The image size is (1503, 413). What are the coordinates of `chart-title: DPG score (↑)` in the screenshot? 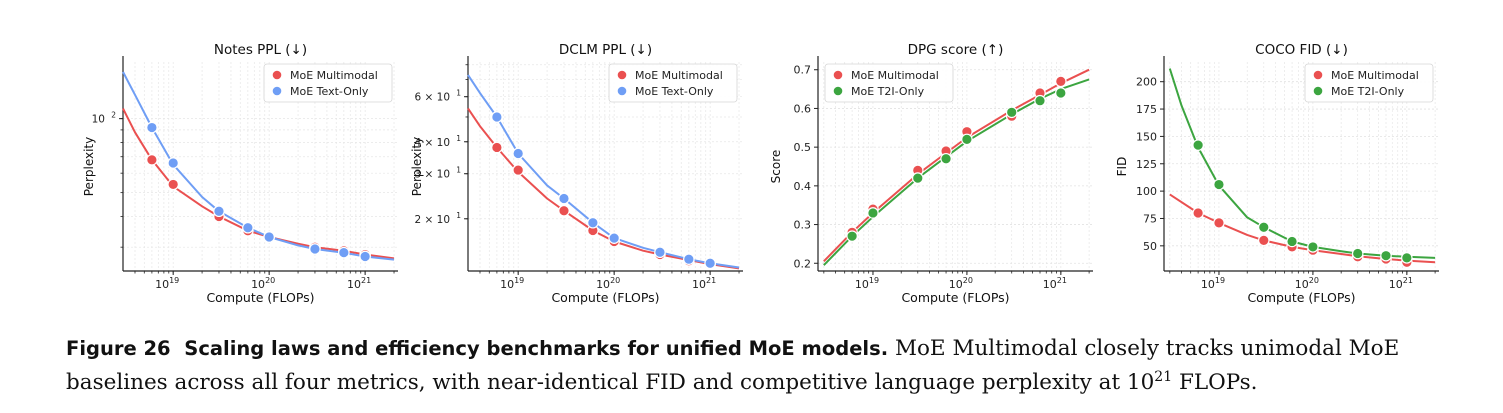 It's located at (956, 50).